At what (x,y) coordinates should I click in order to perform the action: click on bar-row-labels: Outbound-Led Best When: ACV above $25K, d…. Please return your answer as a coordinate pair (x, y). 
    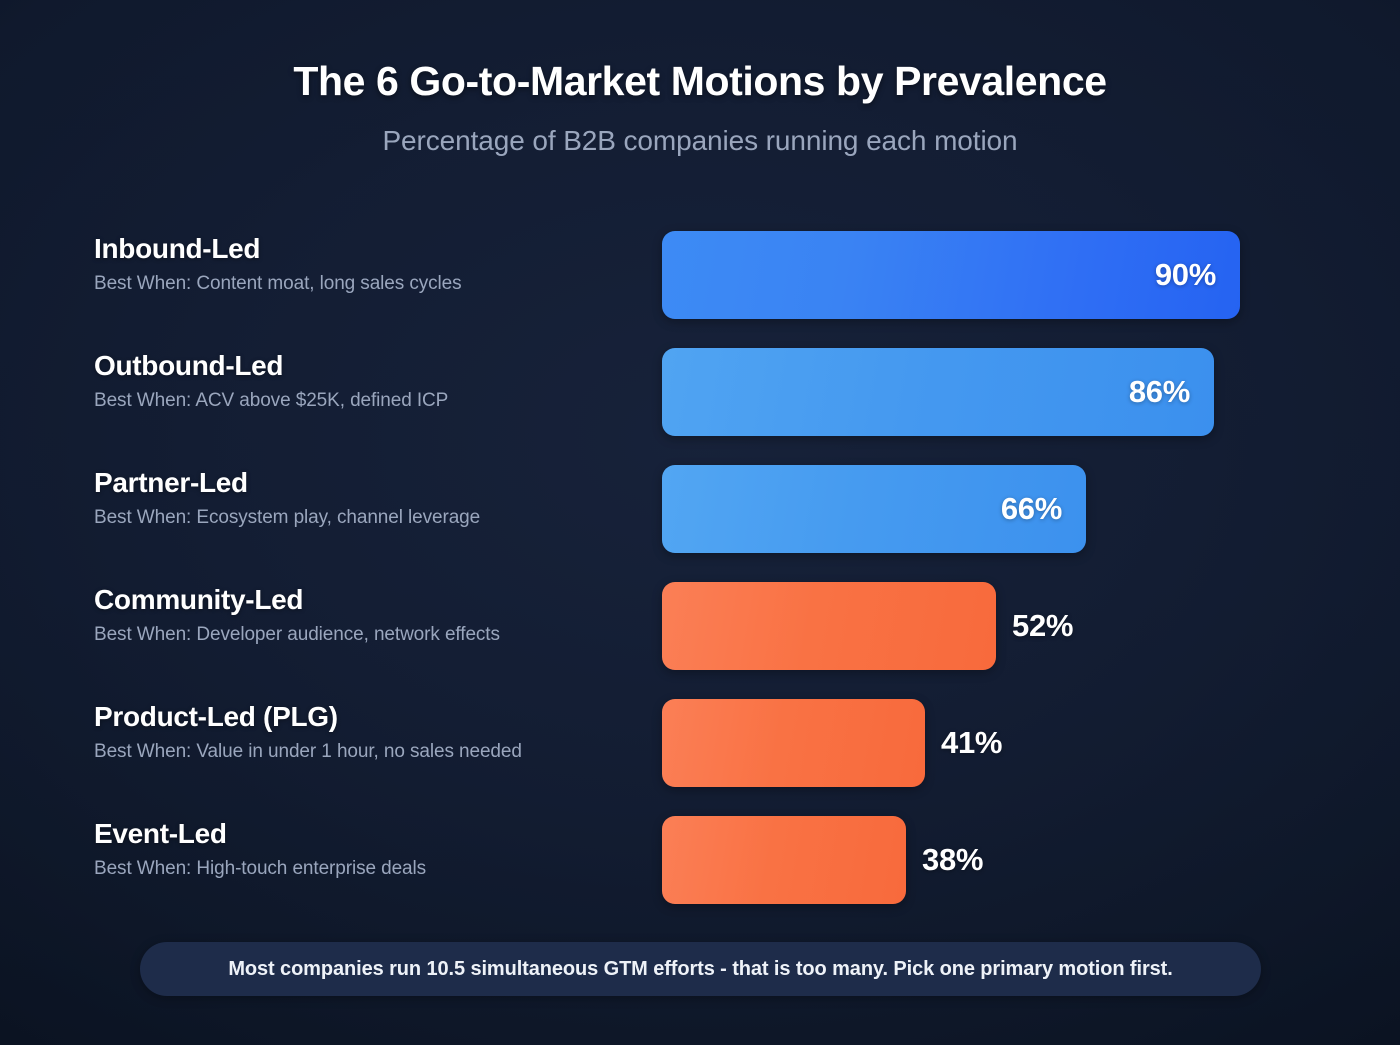
    Looking at the image, I should click on (374, 378).